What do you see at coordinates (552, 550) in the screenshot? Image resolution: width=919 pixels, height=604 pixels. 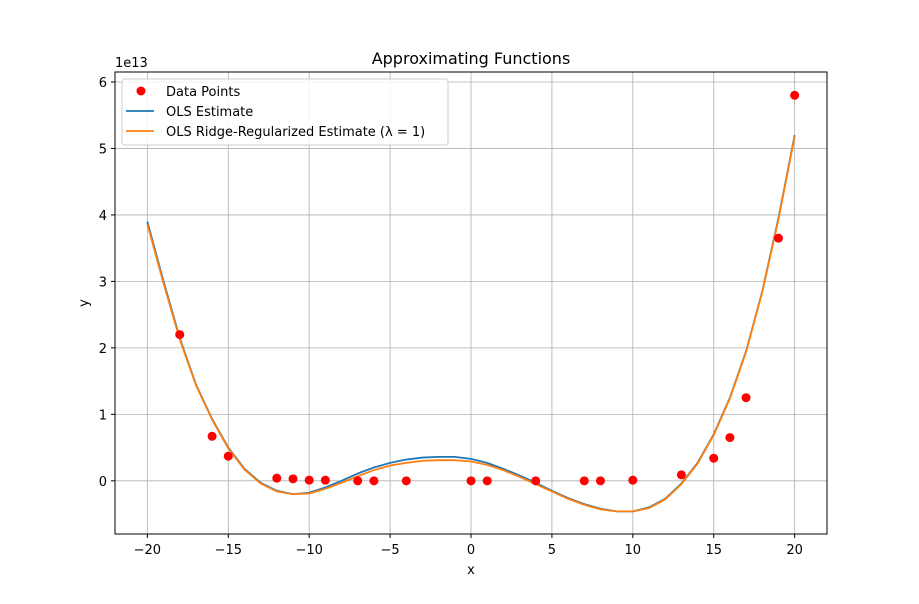 I see `x-tick-label: 5` at bounding box center [552, 550].